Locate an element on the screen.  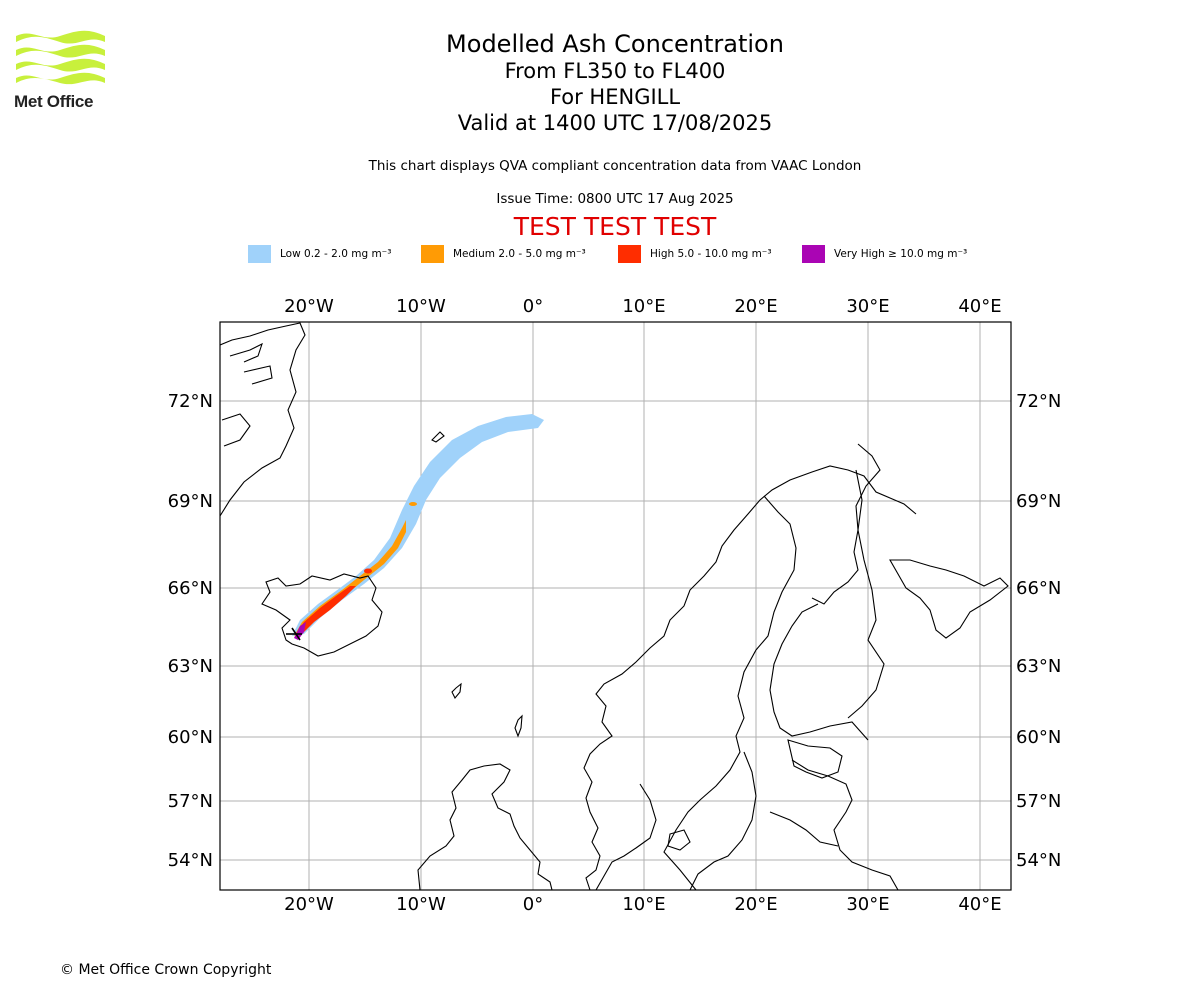
legend-swatch-low is located at coordinates (259, 254).